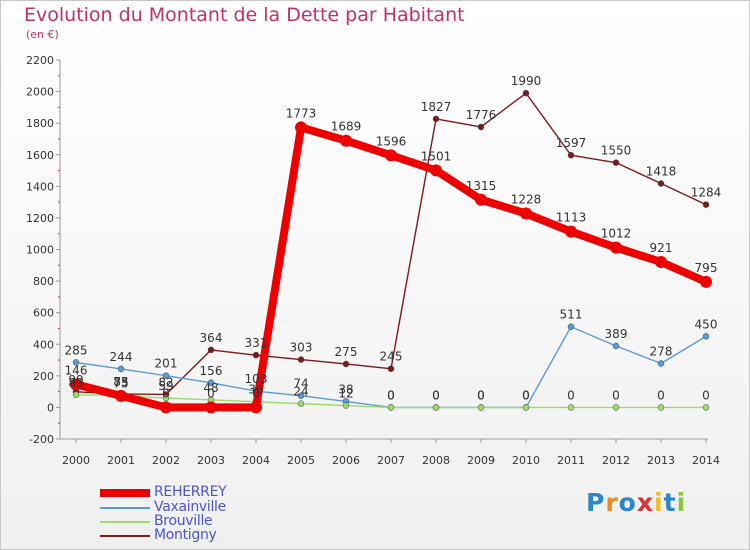 The image size is (750, 550). I want to click on x-tick-label: 2007, so click(391, 460).